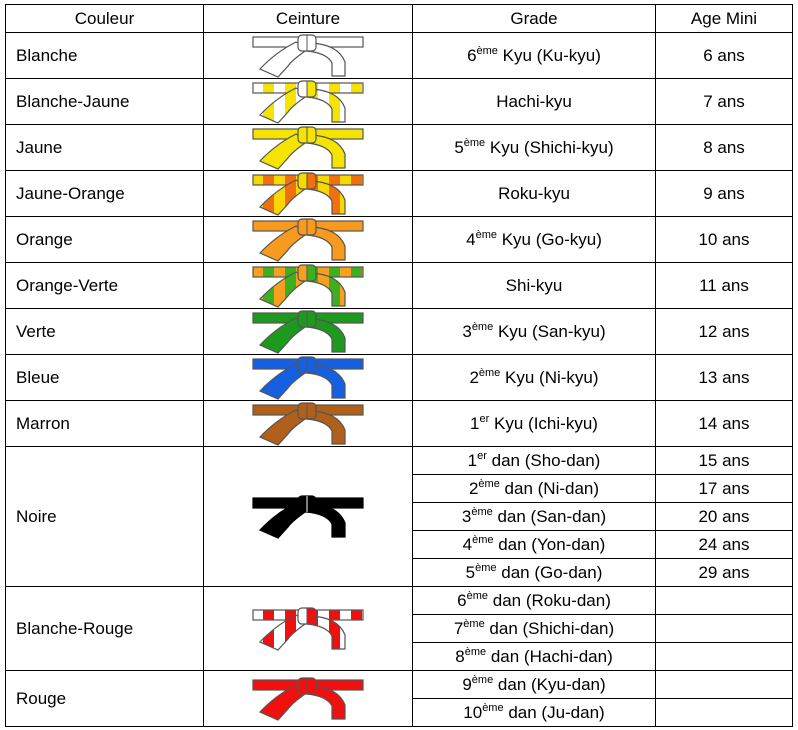 The height and width of the screenshot is (730, 798). I want to click on min-age: 15 ans, so click(724, 460).